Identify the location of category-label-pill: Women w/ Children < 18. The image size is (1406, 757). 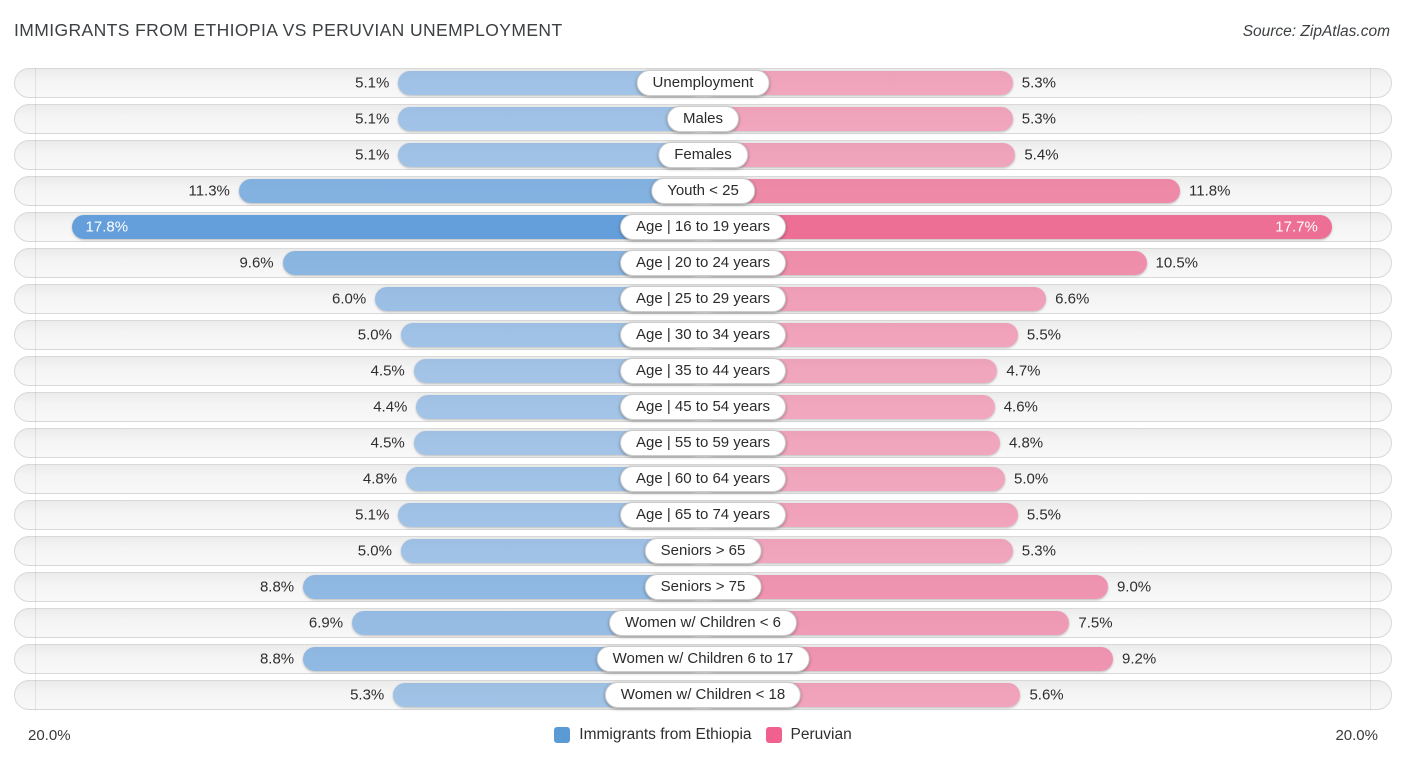
(703, 695).